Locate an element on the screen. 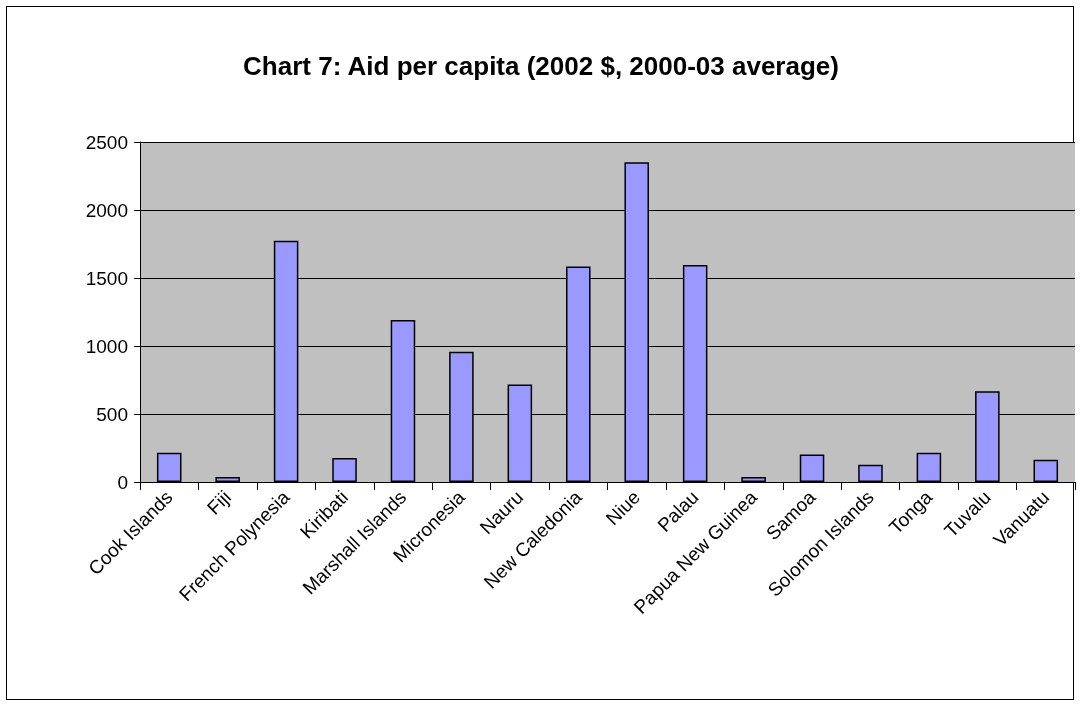 The image size is (1082, 708). y-tick-label: 1000 is located at coordinates (106, 346).